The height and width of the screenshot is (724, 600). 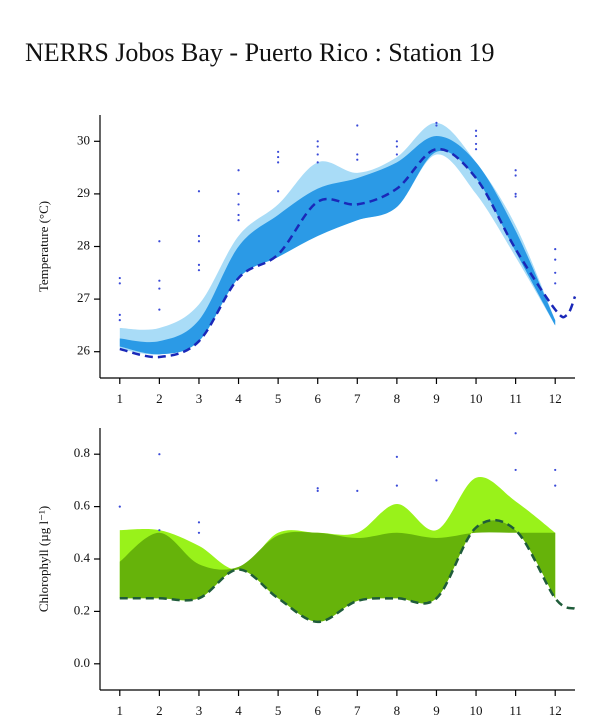 I want to click on y-tick-label: 0.2, so click(x=82, y=609).